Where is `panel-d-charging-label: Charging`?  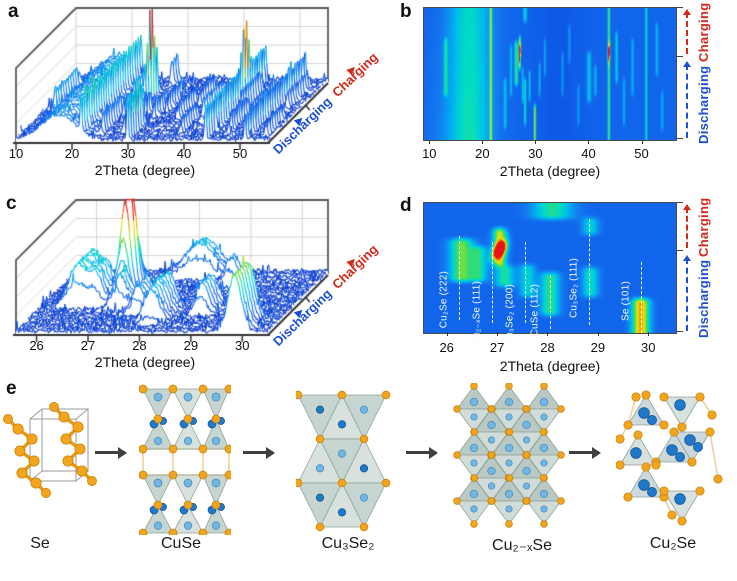
panel-d-charging-label: Charging is located at coordinates (703, 227).